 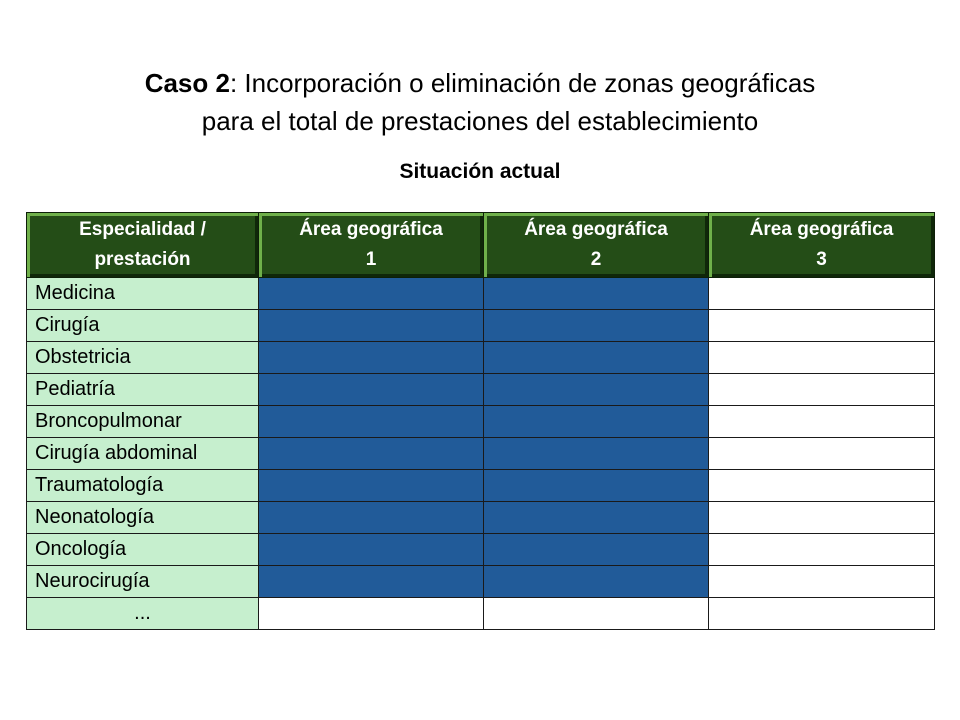 What do you see at coordinates (142, 325) in the screenshot?
I see `row-label: Cirugía` at bounding box center [142, 325].